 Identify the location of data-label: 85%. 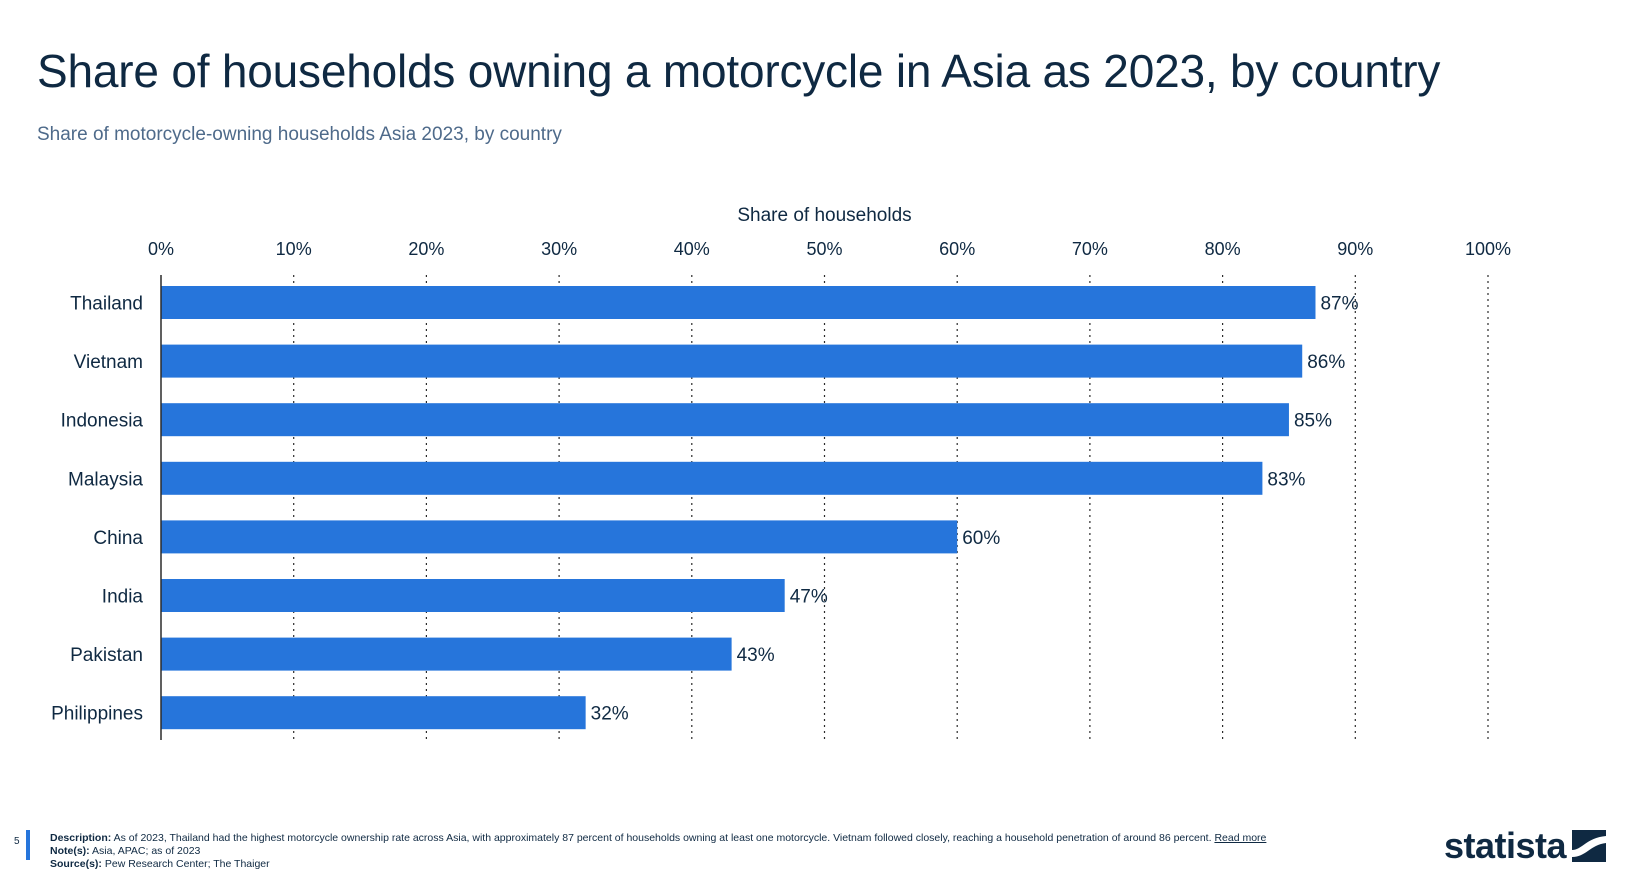
(1313, 421).